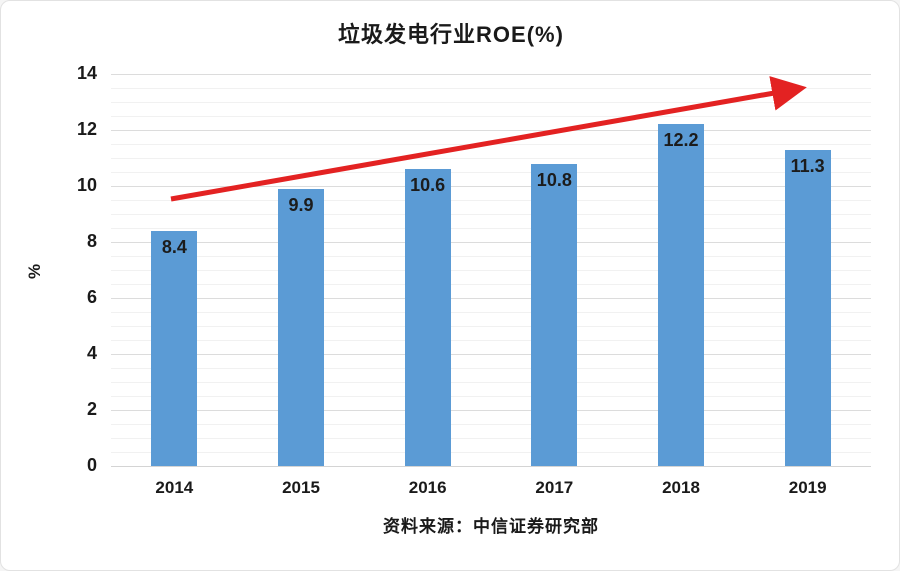 This screenshot has height=571, width=900. I want to click on bar-value-label: 11.3, so click(807, 165).